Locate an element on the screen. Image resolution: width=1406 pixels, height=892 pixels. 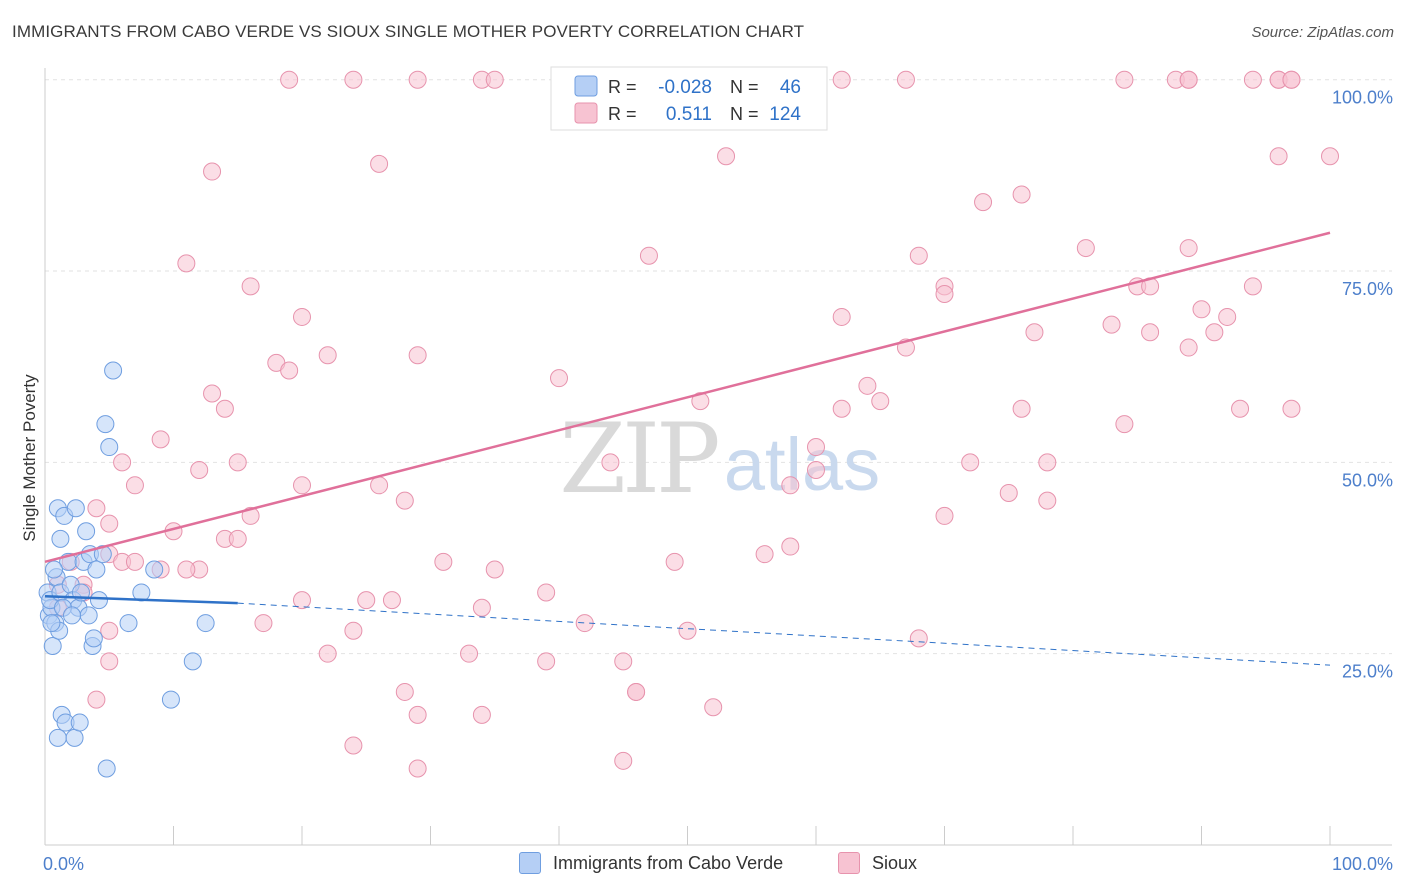
stats-n-label-pink: N = is located at coordinates (744, 114).